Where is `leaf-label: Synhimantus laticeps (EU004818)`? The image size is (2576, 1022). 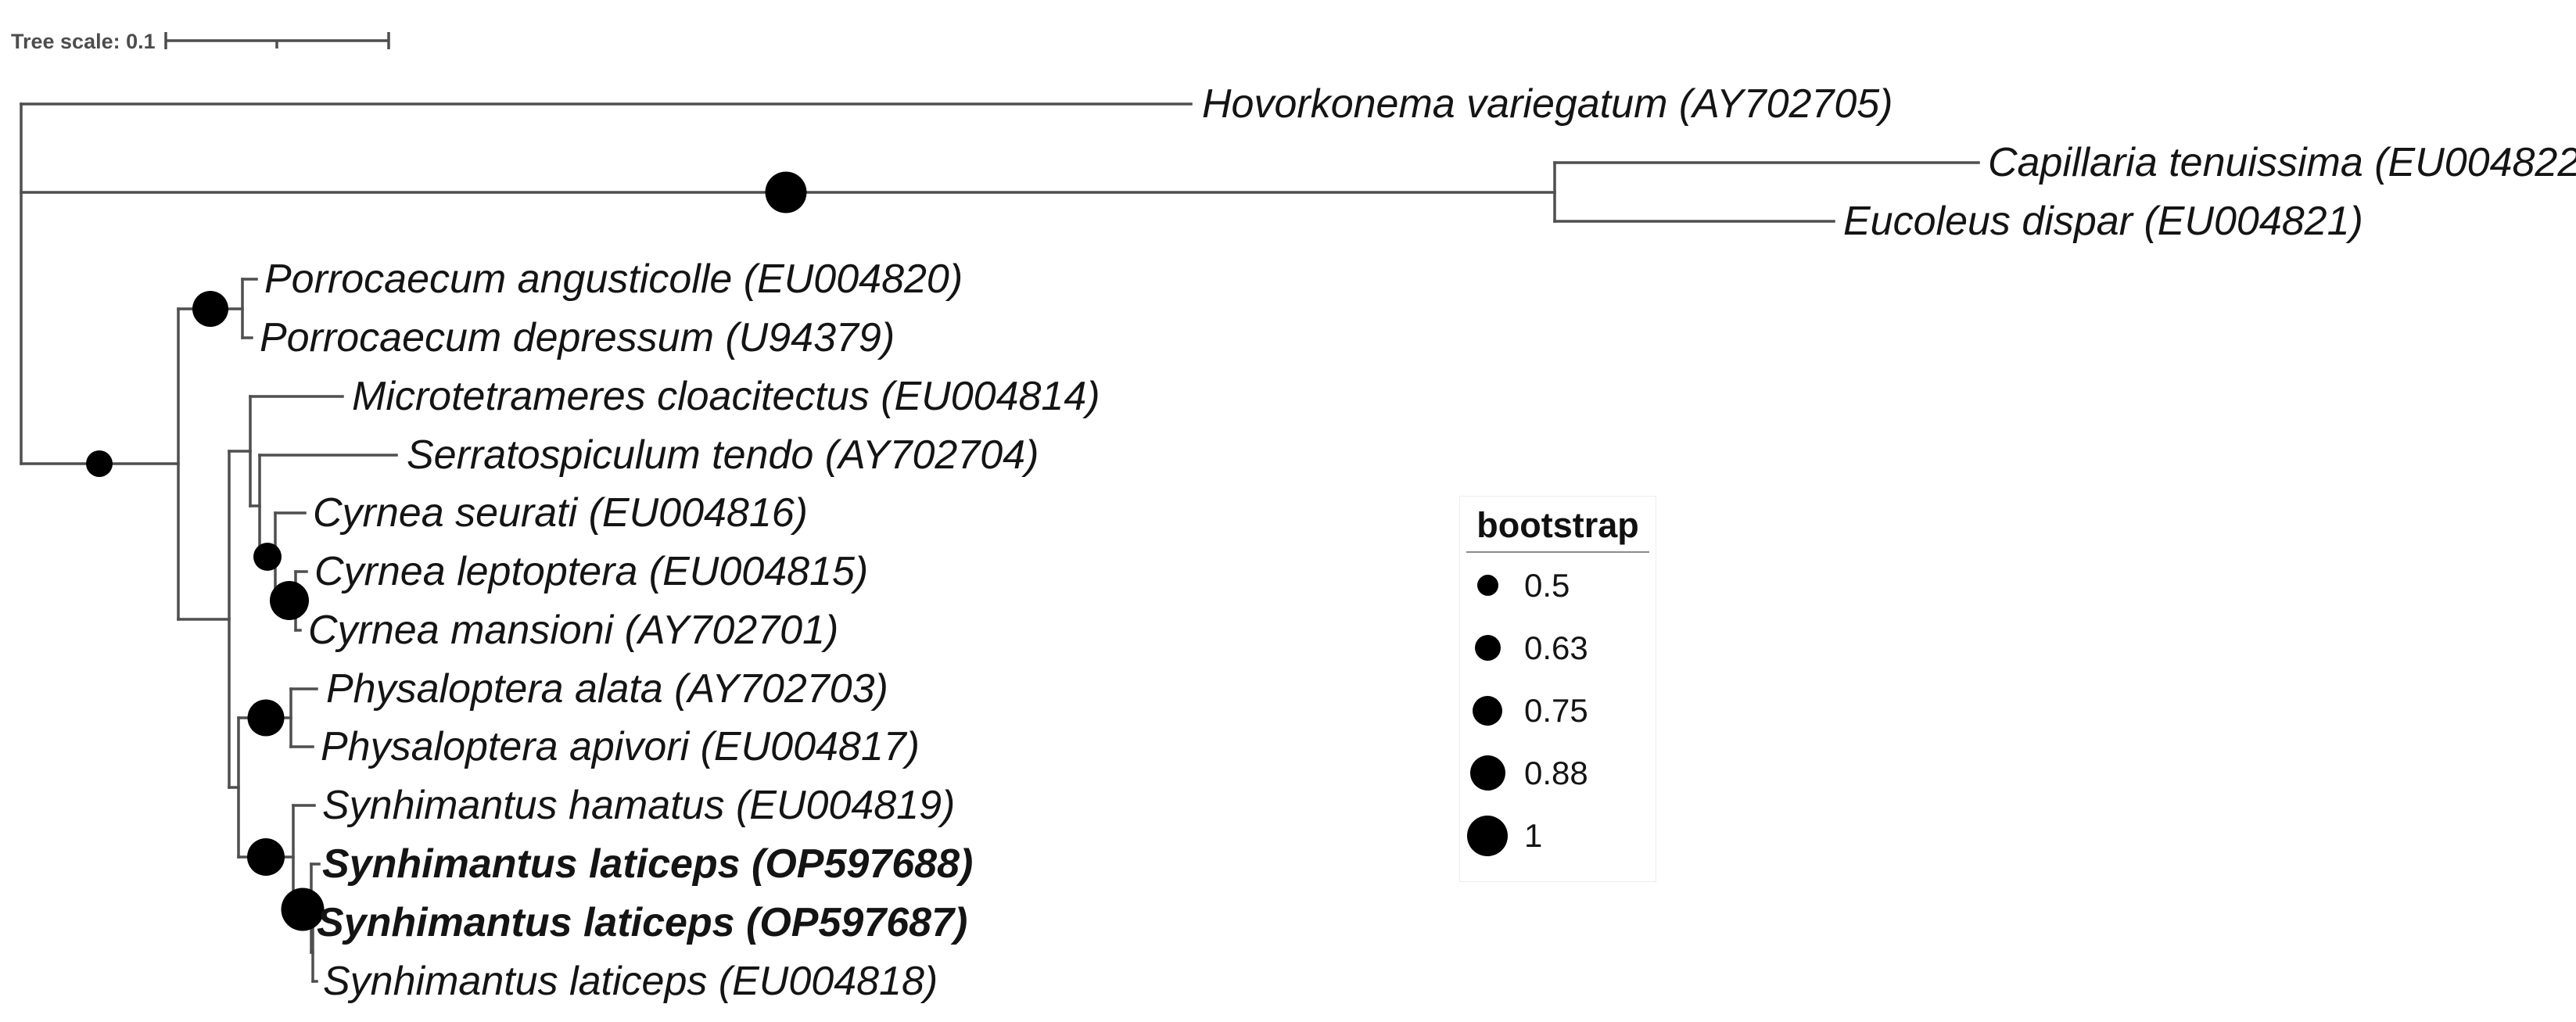 leaf-label: Synhimantus laticeps (EU004818) is located at coordinates (630, 981).